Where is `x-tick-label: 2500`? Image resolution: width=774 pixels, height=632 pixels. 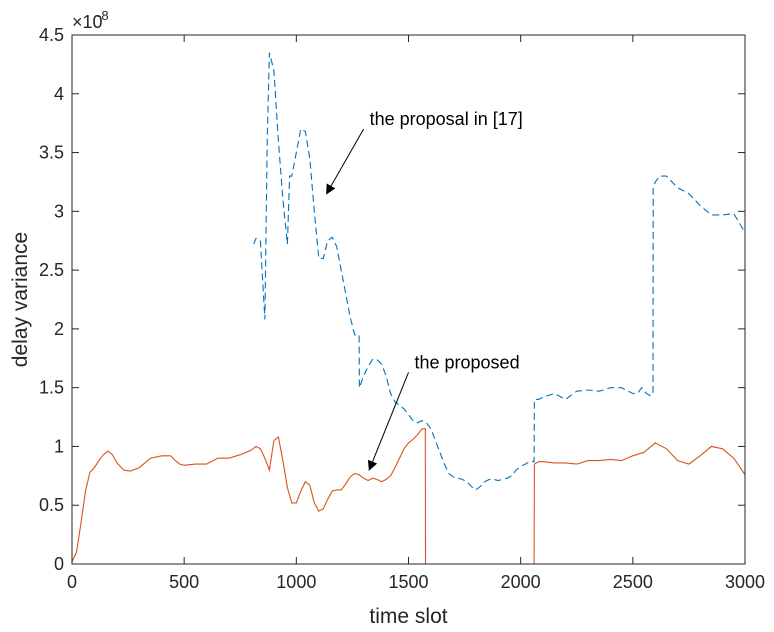
x-tick-label: 2500 is located at coordinates (633, 582).